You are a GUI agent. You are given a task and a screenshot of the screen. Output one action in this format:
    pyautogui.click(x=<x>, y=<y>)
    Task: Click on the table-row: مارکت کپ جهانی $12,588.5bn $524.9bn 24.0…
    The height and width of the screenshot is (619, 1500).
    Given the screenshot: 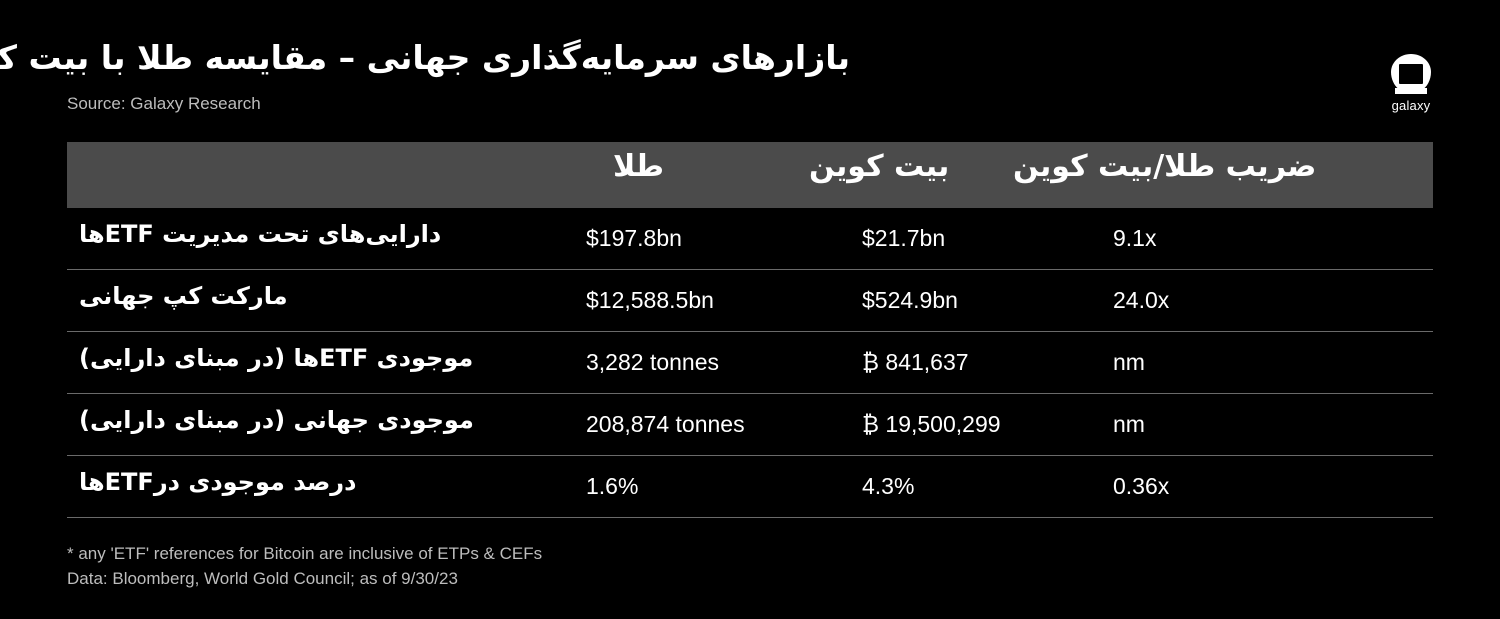 What is the action you would take?
    pyautogui.click(x=750, y=301)
    